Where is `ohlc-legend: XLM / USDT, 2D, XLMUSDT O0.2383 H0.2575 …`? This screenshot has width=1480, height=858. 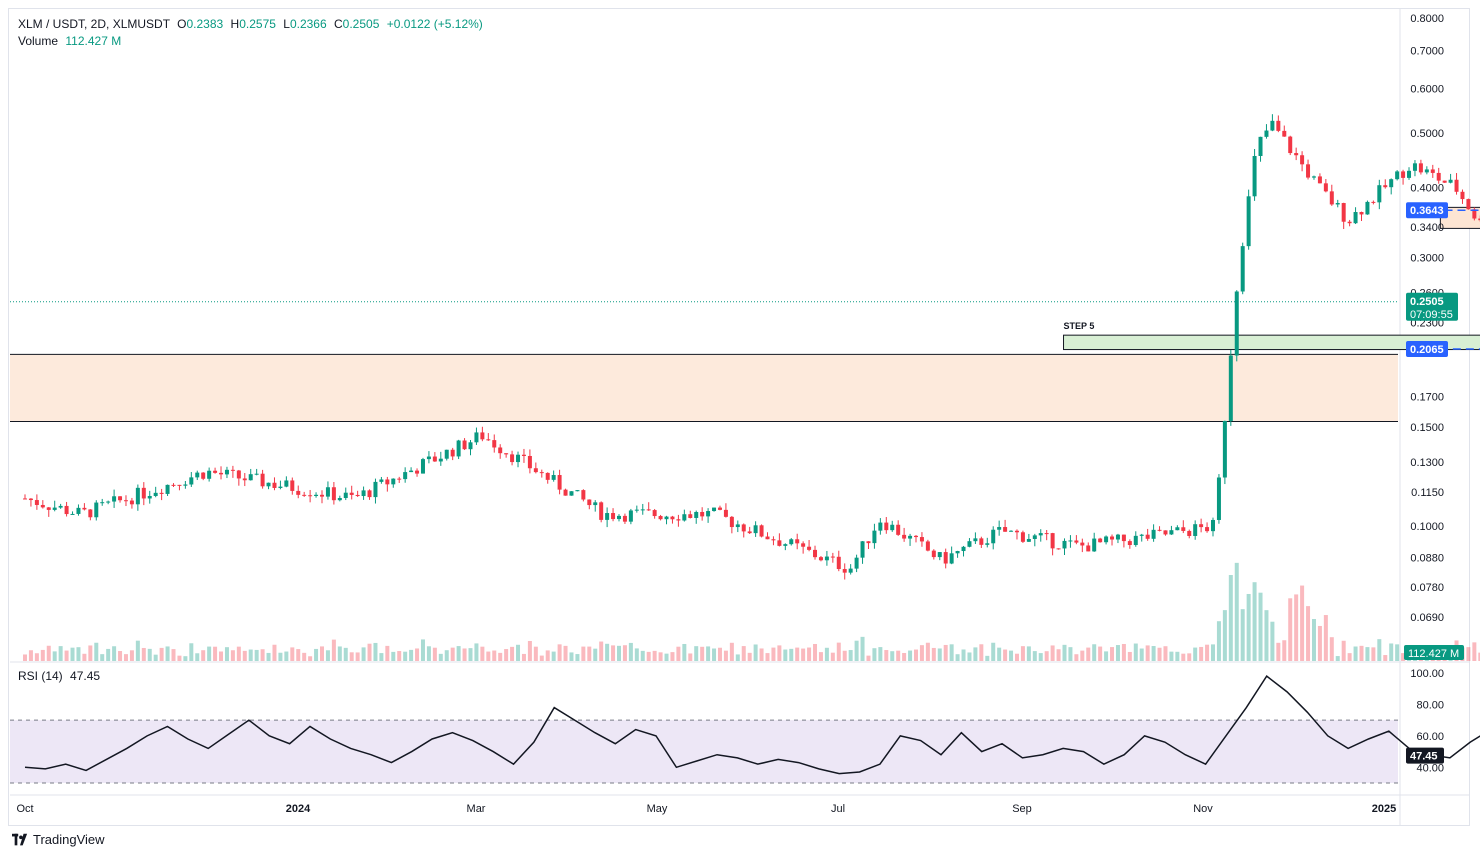 ohlc-legend: XLM / USDT, 2D, XLMUSDT O0.2383 H0.2575 … is located at coordinates (250, 33).